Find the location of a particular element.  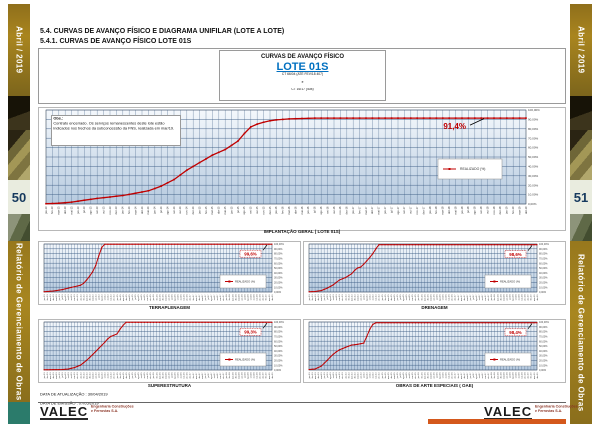

svg-text: mar-16 is located at coordinates (424, 297).